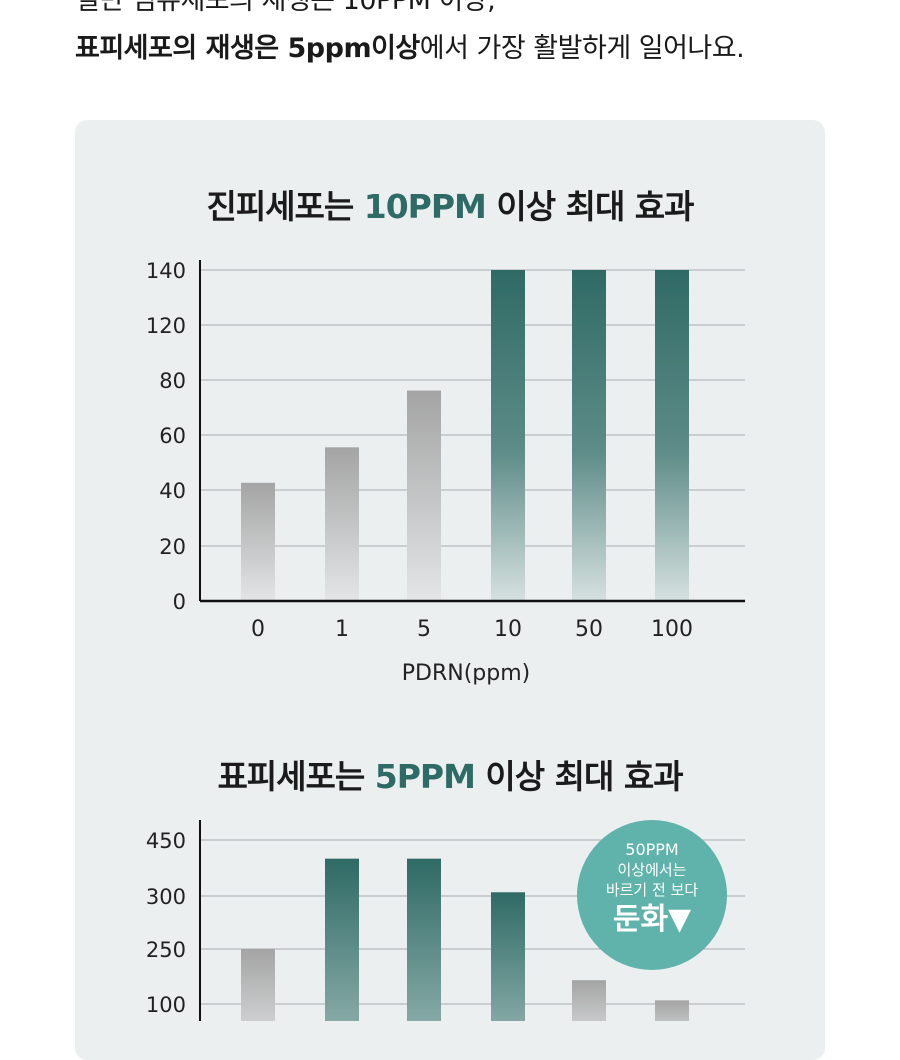  What do you see at coordinates (247, 48) in the screenshot?
I see `intro-bold-text: 표피세포의 재생은 5ppm이상` at bounding box center [247, 48].